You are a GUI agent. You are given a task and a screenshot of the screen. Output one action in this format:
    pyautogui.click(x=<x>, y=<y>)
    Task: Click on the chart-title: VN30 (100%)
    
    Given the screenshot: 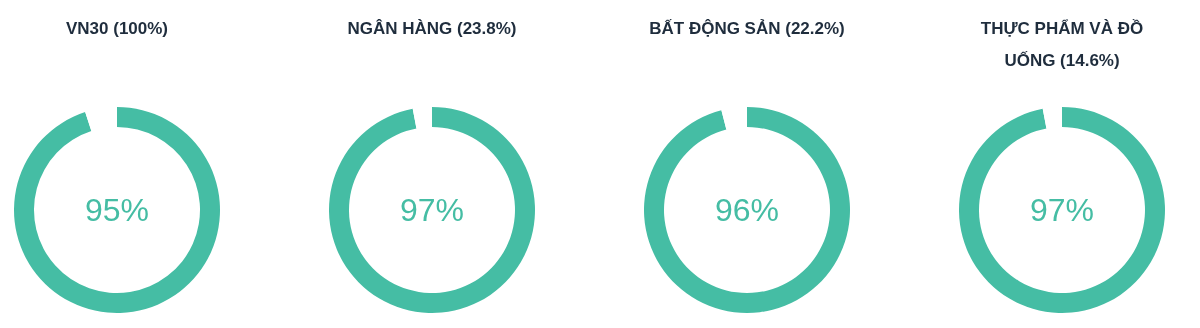 What is the action you would take?
    pyautogui.click(x=117, y=28)
    